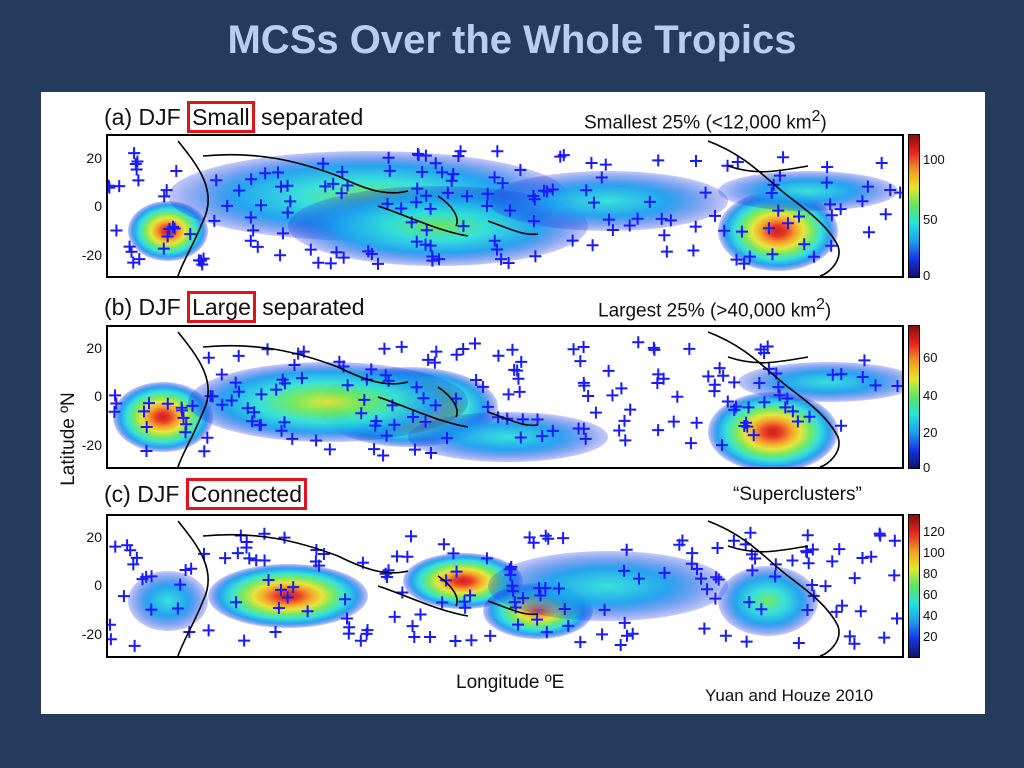 This screenshot has width=1024, height=768. What do you see at coordinates (206, 494) in the screenshot?
I see `panel-c-title: (c) DJF Connected` at bounding box center [206, 494].